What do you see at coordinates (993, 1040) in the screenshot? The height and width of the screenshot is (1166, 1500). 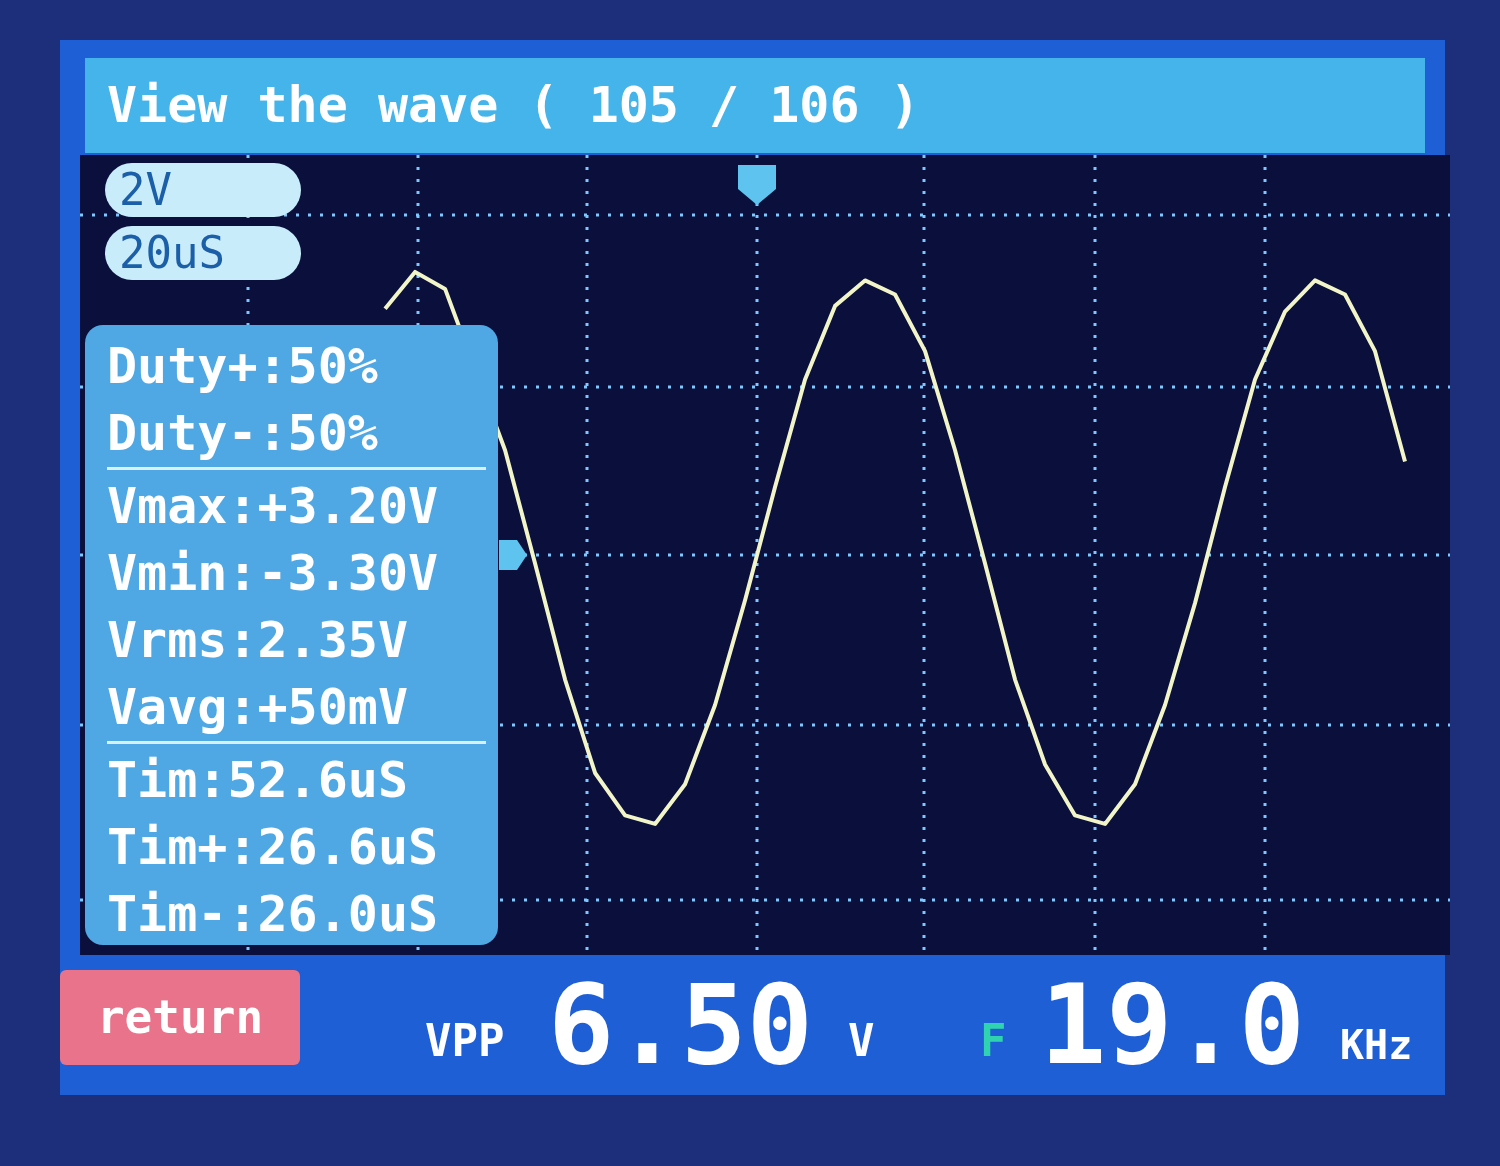 I see `text: F` at bounding box center [993, 1040].